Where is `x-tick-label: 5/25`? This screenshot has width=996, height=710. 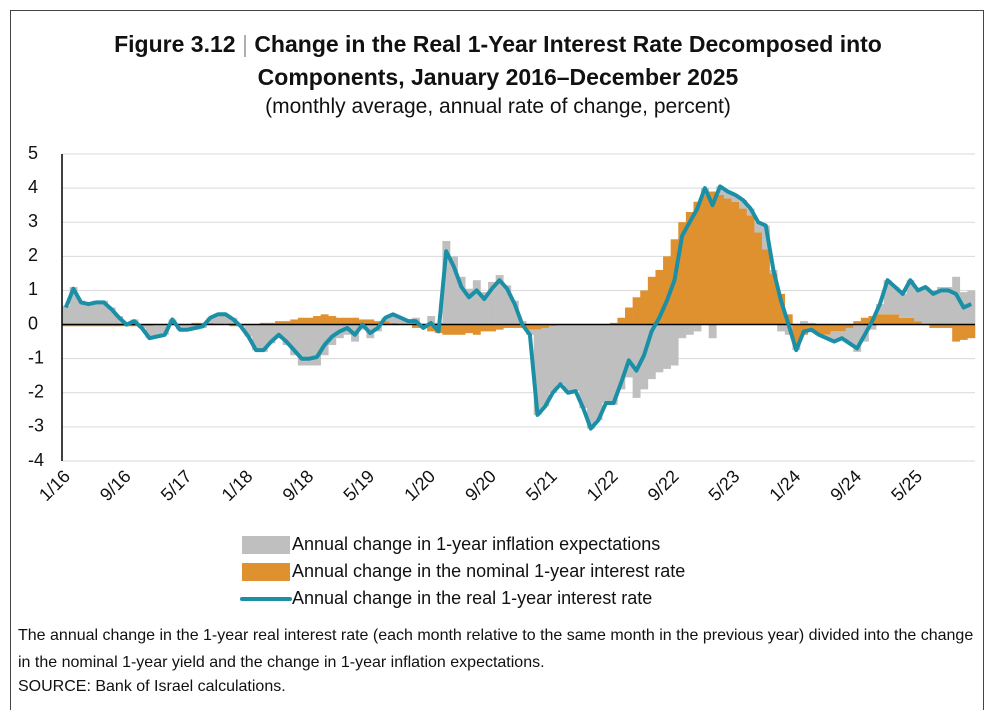
x-tick-label: 5/25 is located at coordinates (906, 485).